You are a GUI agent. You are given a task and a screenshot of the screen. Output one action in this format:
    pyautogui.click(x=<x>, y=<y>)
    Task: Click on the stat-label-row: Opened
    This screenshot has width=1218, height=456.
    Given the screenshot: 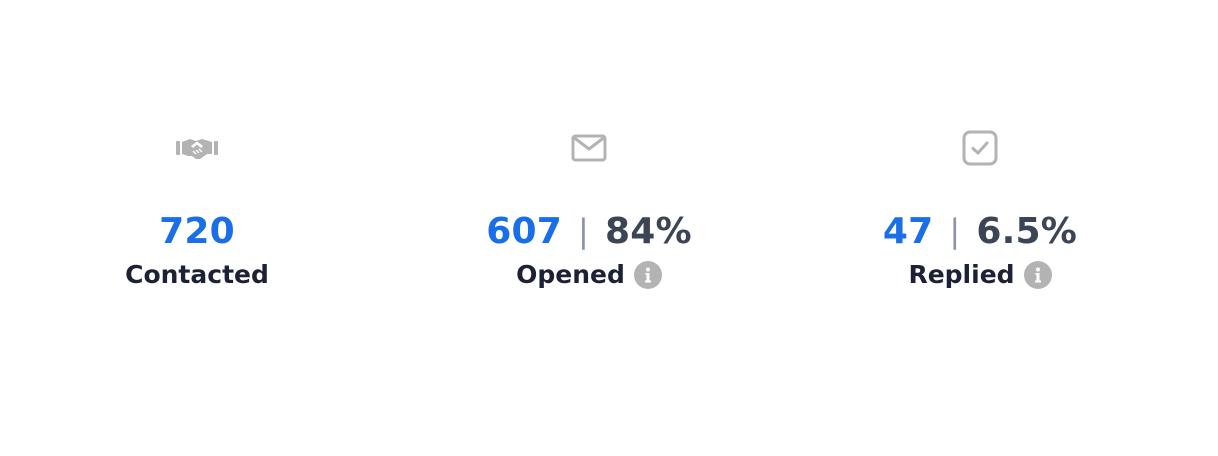 What is the action you would take?
    pyautogui.click(x=589, y=275)
    